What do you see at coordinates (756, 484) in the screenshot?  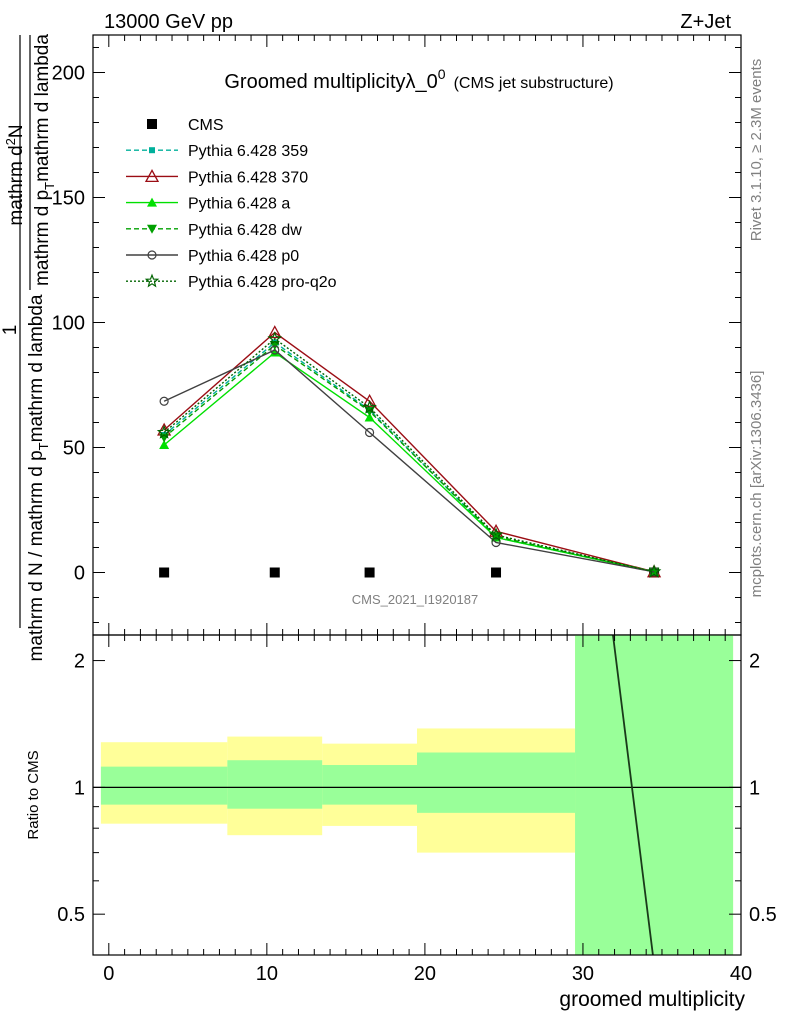 I see `mcplots-label: mcplots.cern.ch [arXiv:1306.3436]` at bounding box center [756, 484].